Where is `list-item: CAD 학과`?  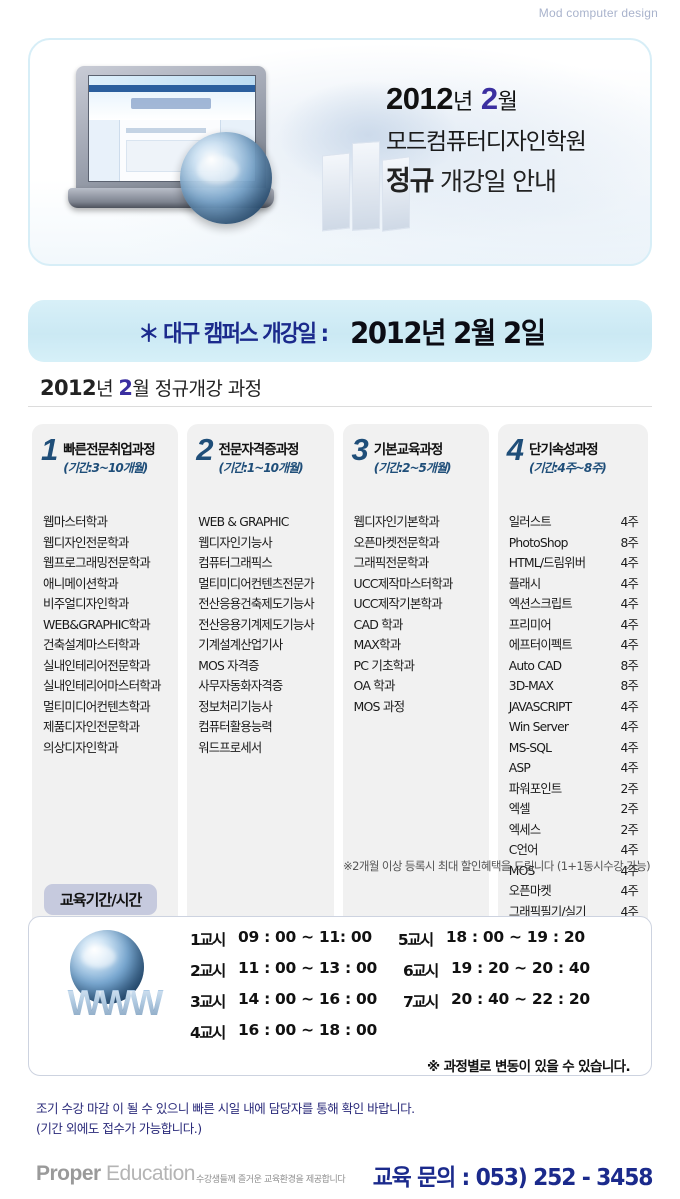
list-item: CAD 학과 is located at coordinates (378, 624).